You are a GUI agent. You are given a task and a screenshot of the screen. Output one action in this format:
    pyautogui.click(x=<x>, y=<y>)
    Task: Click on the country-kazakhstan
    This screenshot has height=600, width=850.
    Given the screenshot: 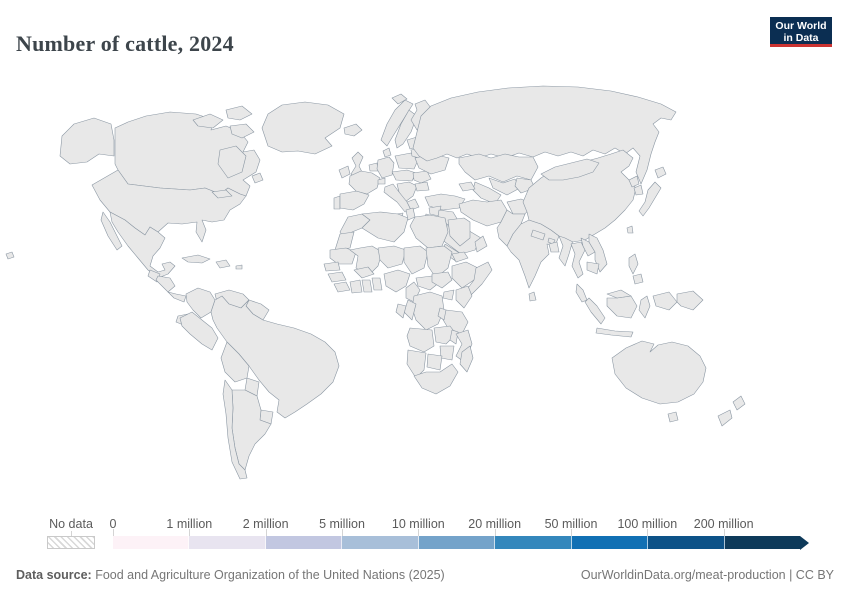 What is the action you would take?
    pyautogui.click(x=498, y=168)
    